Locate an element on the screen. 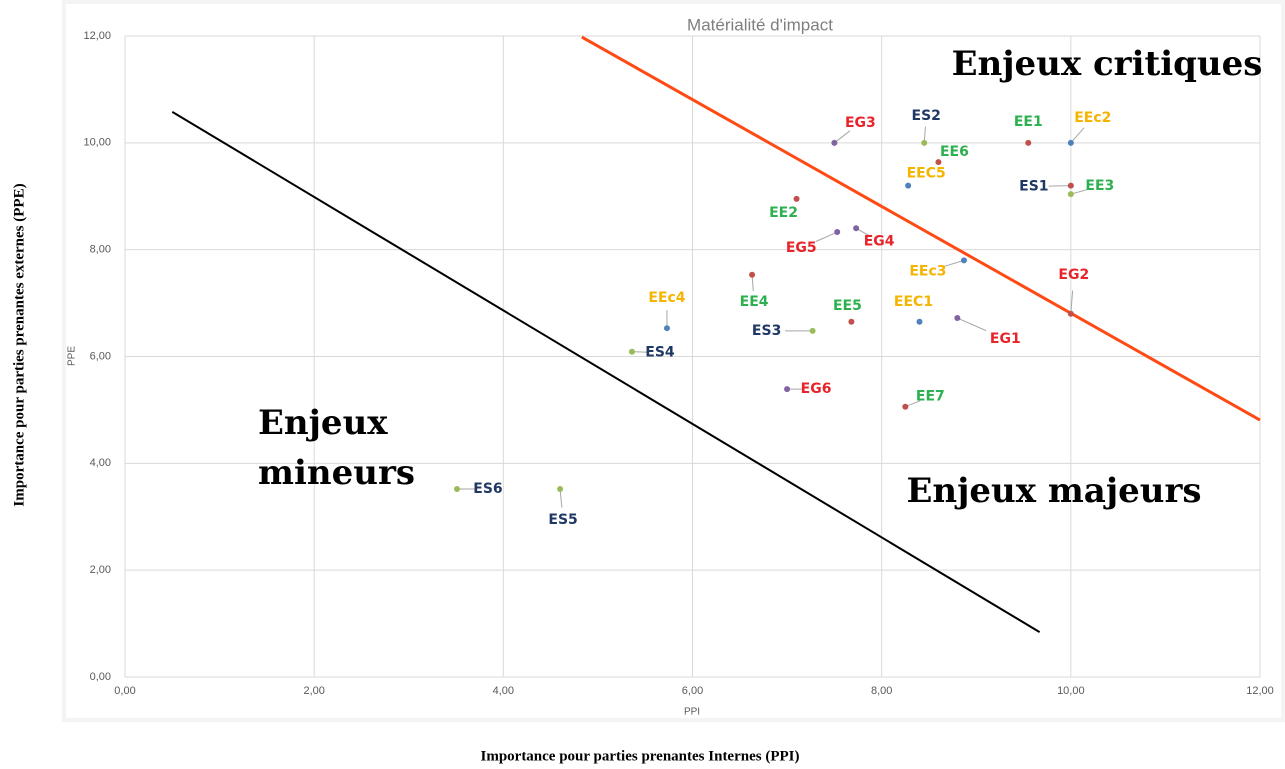  point-label: EEC5 is located at coordinates (926, 174).